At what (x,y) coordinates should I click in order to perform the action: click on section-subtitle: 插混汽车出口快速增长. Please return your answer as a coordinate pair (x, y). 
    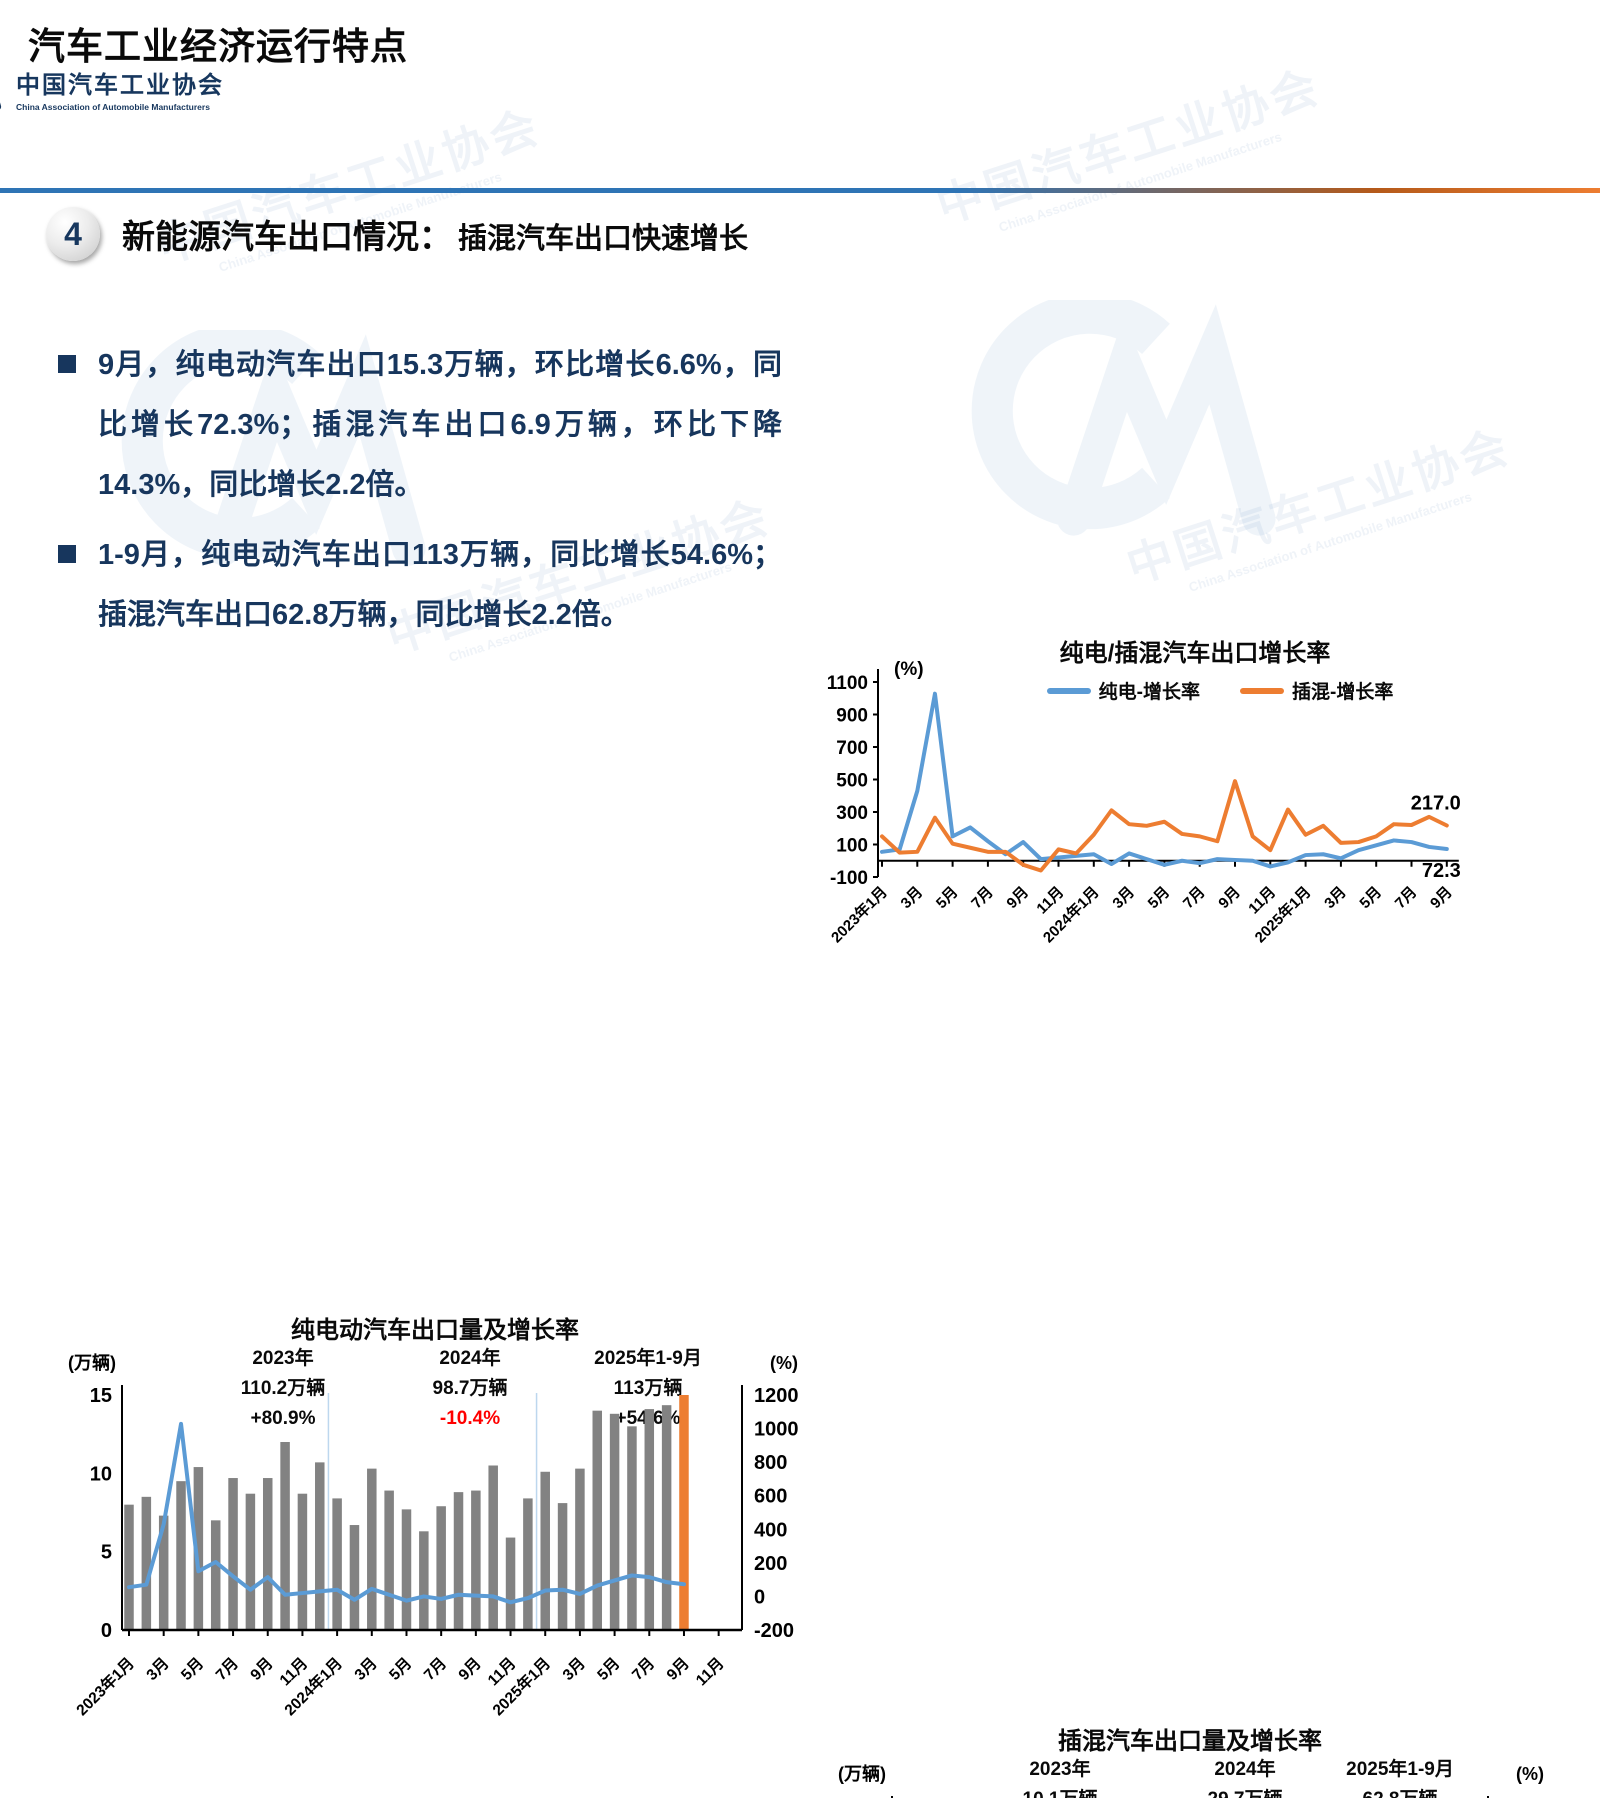
    Looking at the image, I should click on (603, 239).